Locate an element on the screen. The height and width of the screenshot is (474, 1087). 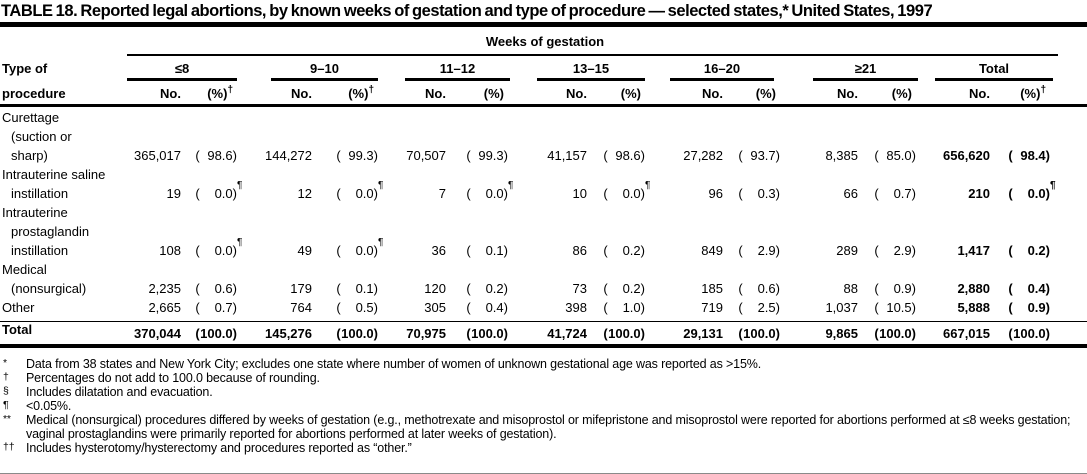
pct-value: 0.6 is located at coordinates (223, 288).